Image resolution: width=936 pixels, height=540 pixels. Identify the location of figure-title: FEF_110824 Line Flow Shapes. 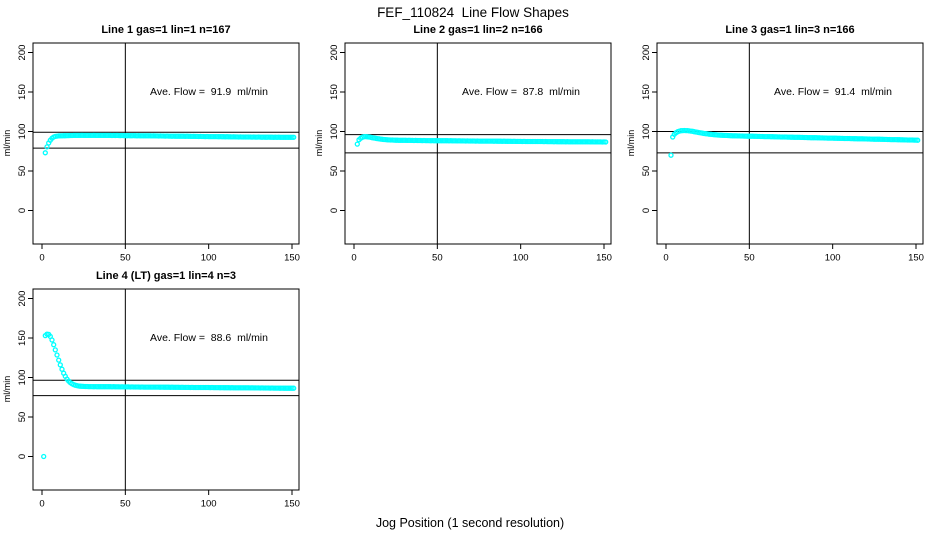
(473, 12).